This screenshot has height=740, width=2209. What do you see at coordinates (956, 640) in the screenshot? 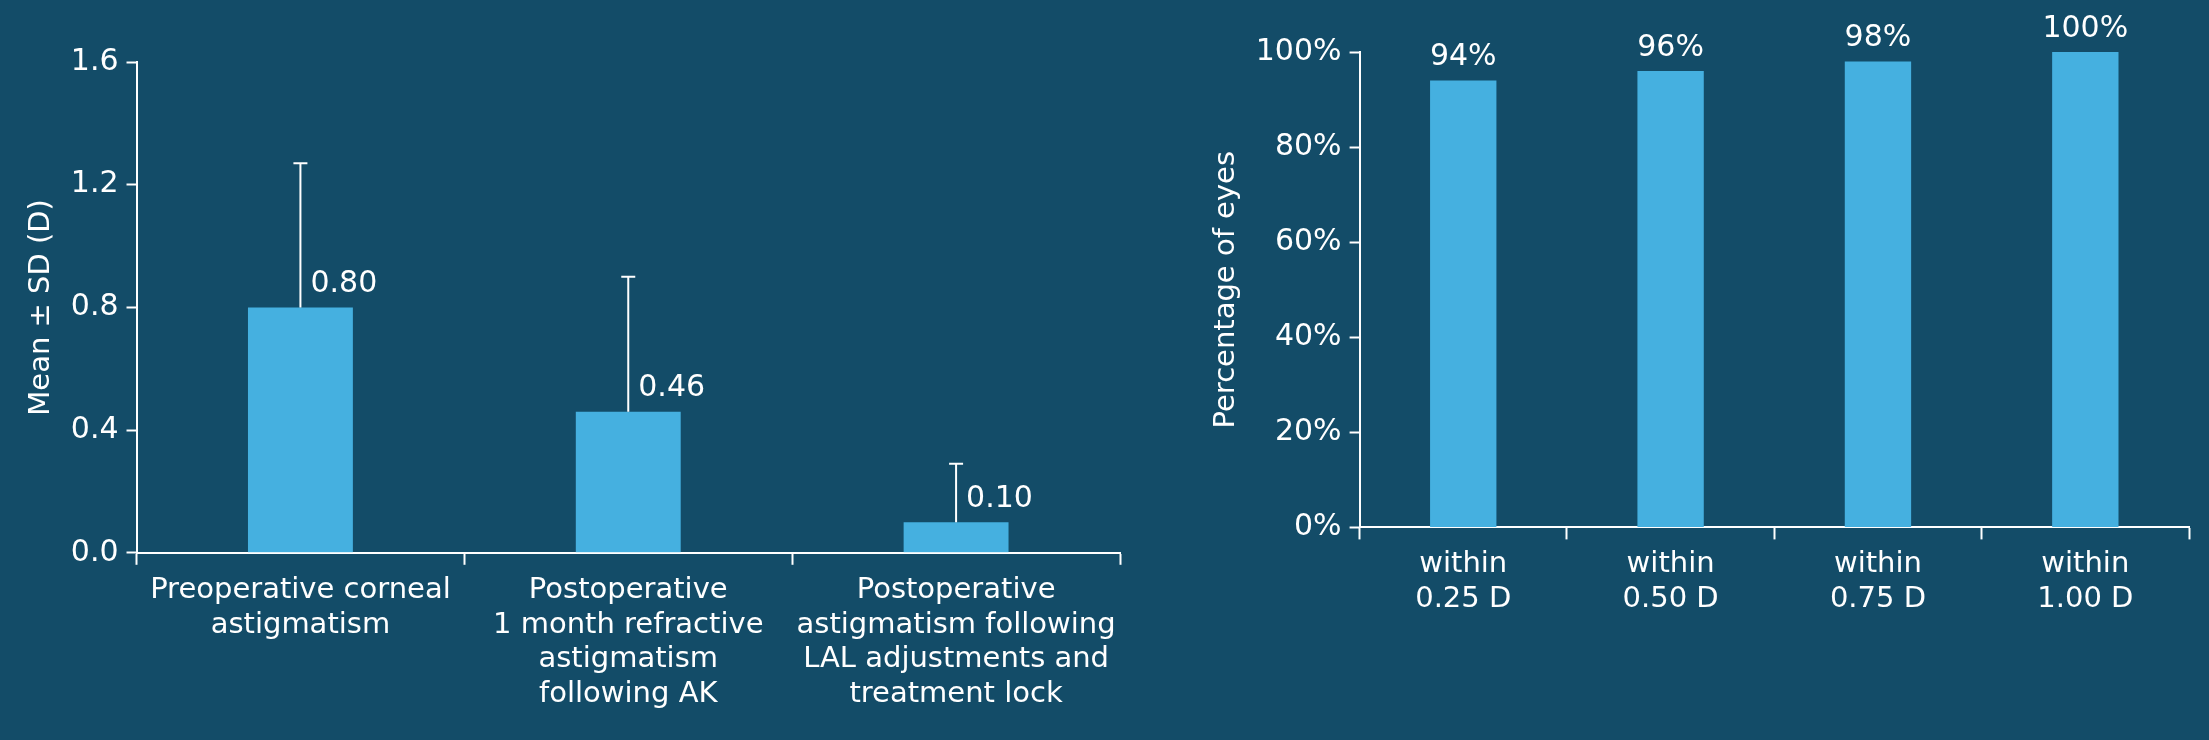
I see `x-tick-label: Postoperative astigmatism following LAL adjustments and treatment lock` at bounding box center [956, 640].